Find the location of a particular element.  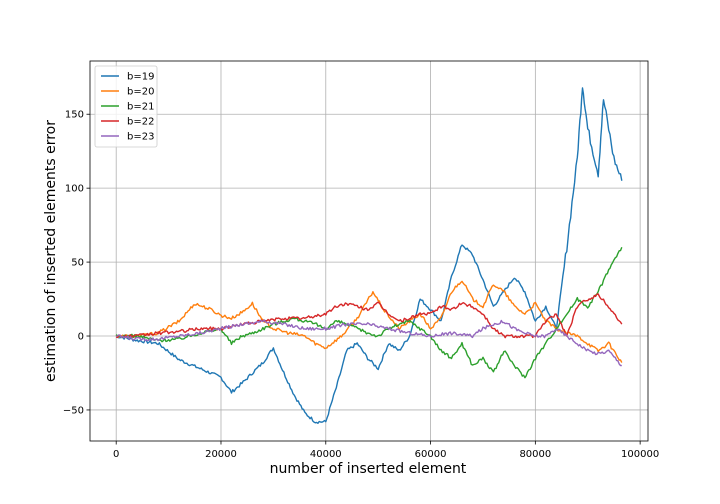

legend-label: b=20 is located at coordinates (140, 92).